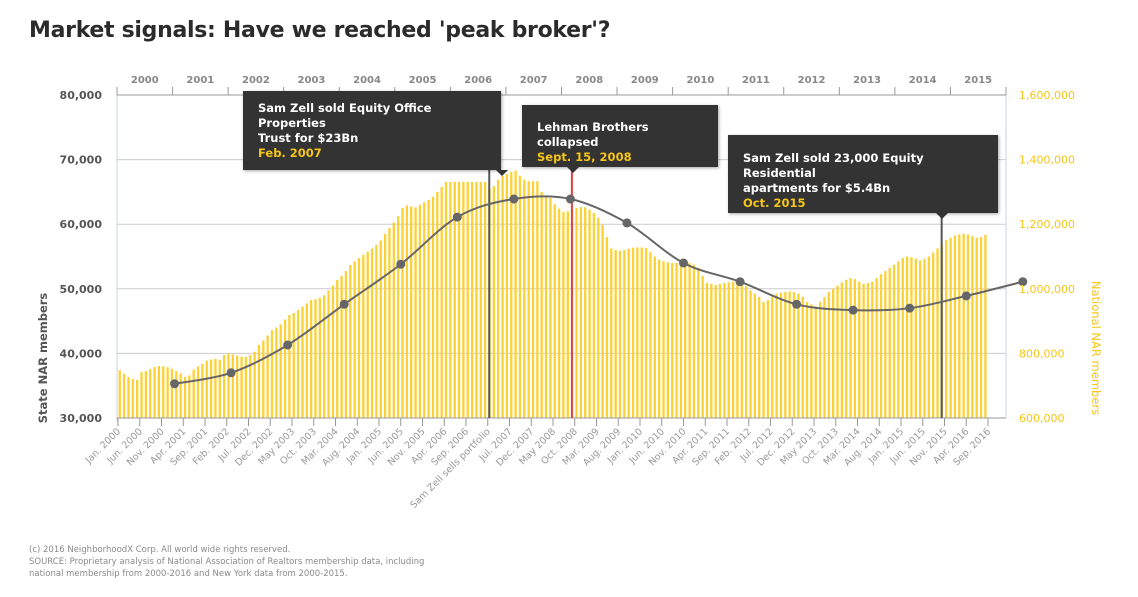 The image size is (1138, 597). I want to click on top-year-label: 2005, so click(423, 80).